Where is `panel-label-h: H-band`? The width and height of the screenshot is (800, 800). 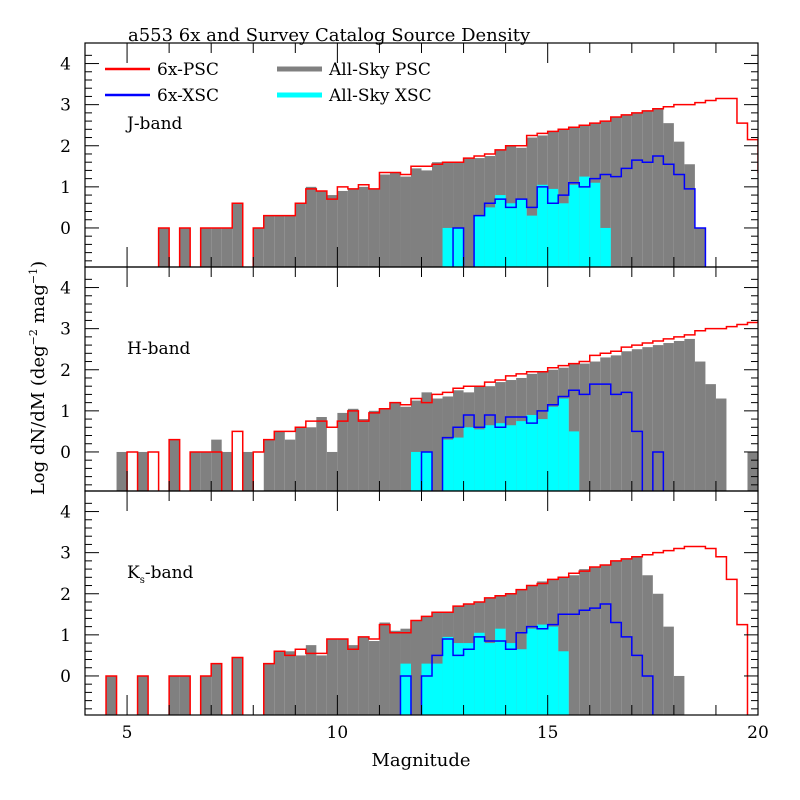 panel-label-h: H-band is located at coordinates (159, 349).